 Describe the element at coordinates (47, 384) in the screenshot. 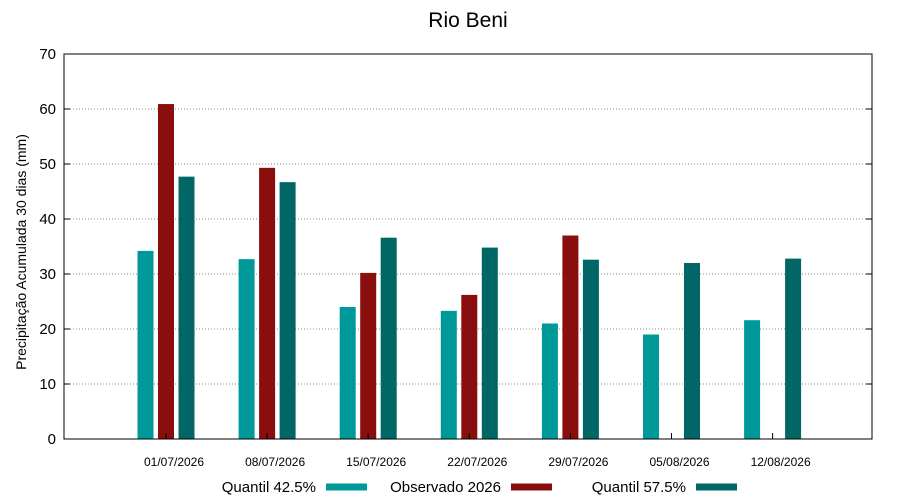

I see `y-tick-label: 10` at that location.